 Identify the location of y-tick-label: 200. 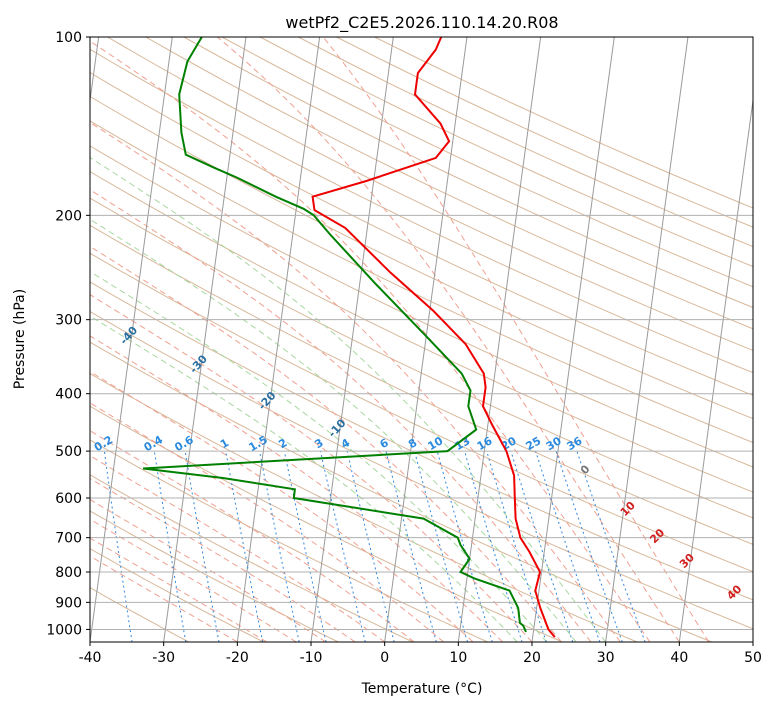
(68, 216).